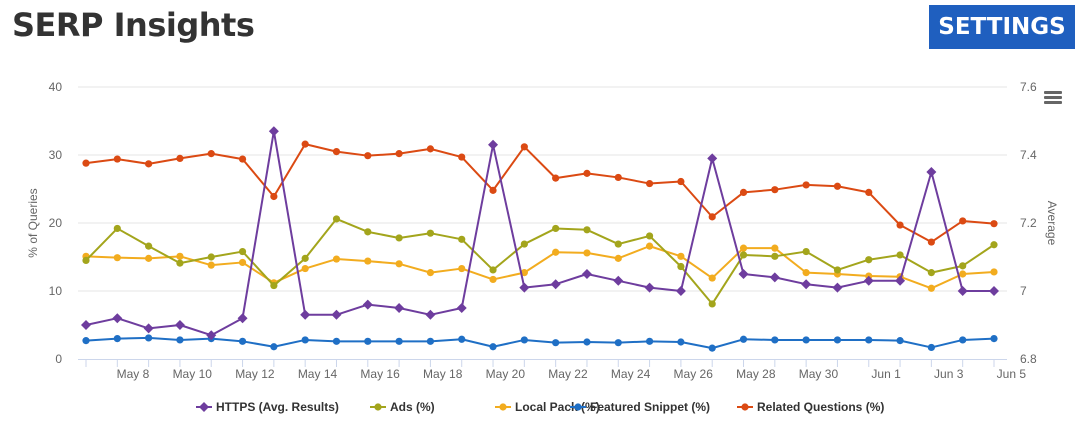  Describe the element at coordinates (540, 267) in the screenshot. I see `series-line-local-pack` at that location.